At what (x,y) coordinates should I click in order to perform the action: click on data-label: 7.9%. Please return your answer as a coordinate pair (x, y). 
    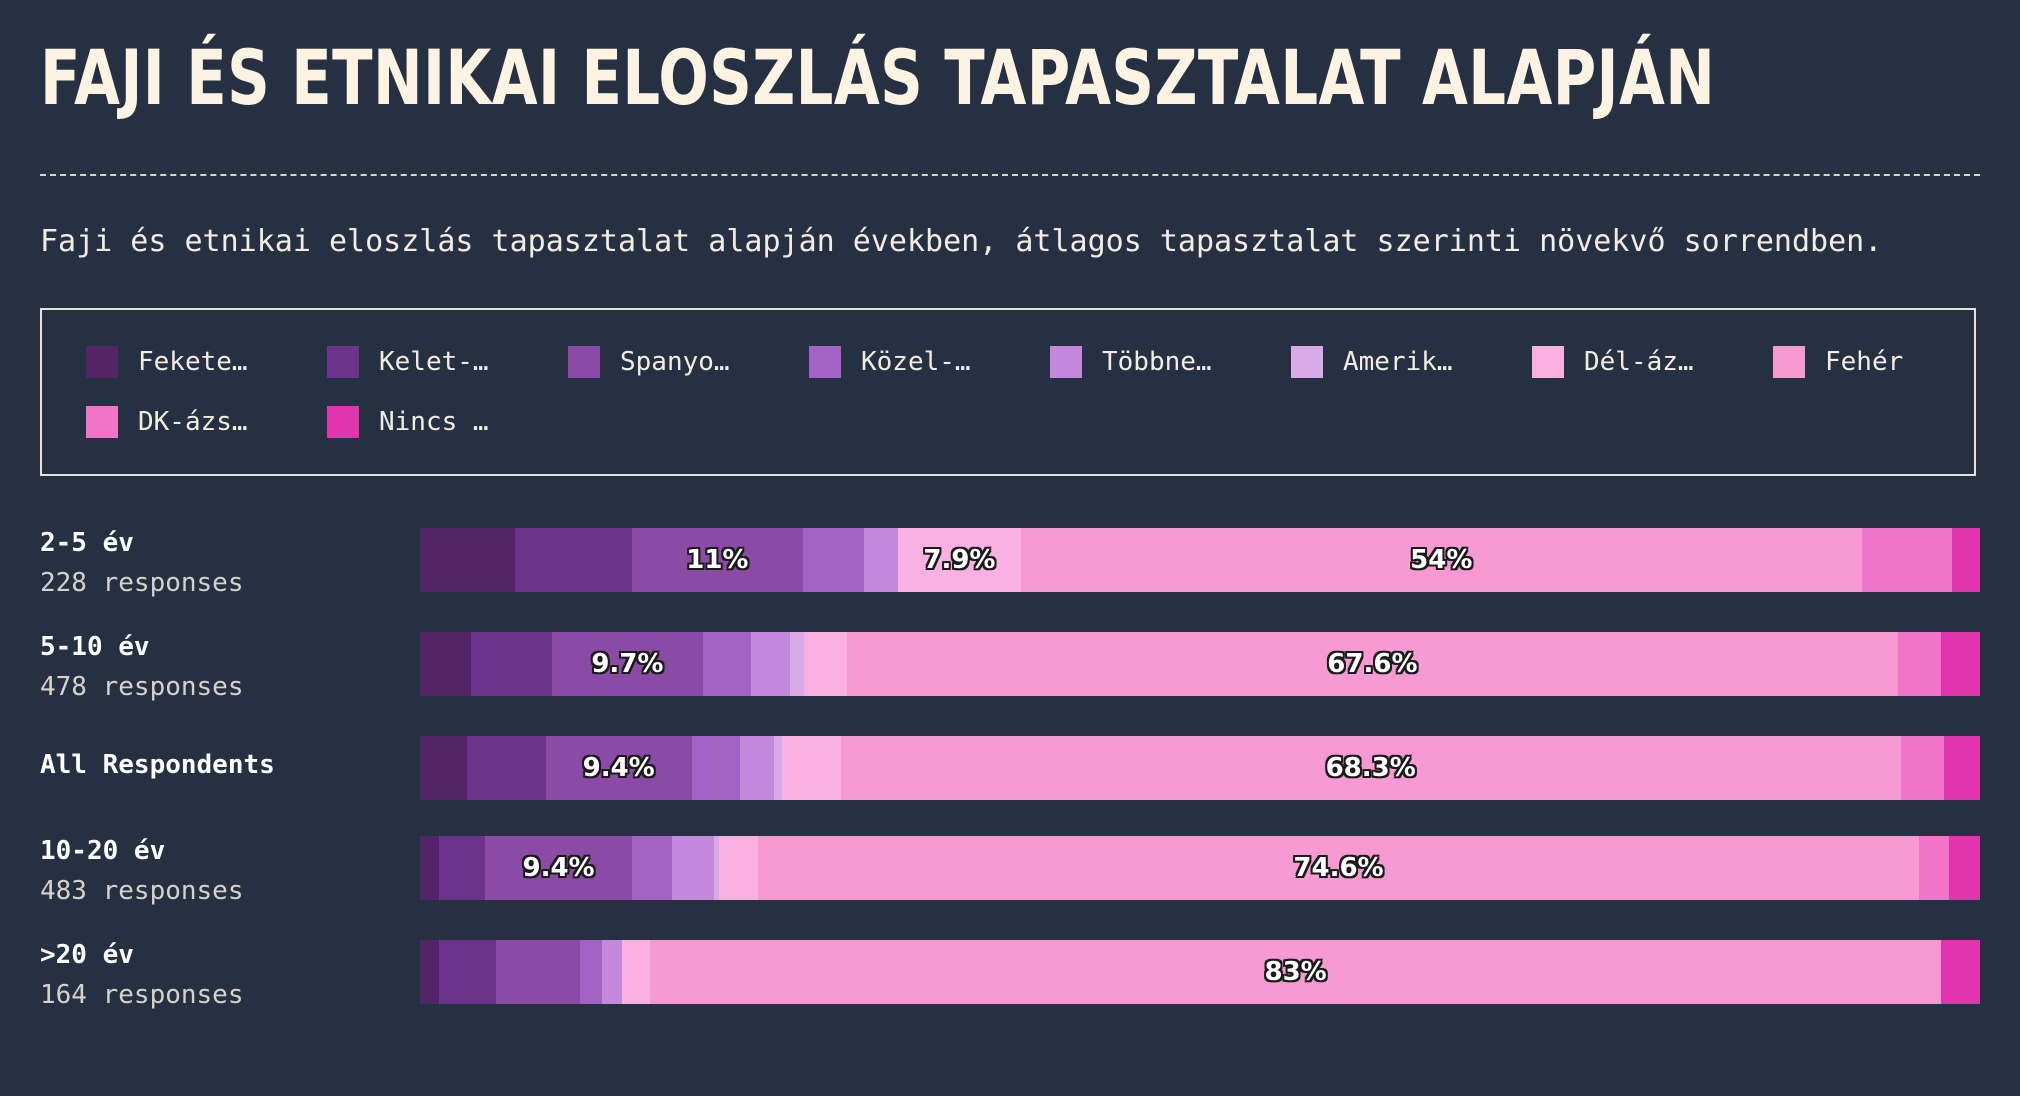
    Looking at the image, I should click on (959, 560).